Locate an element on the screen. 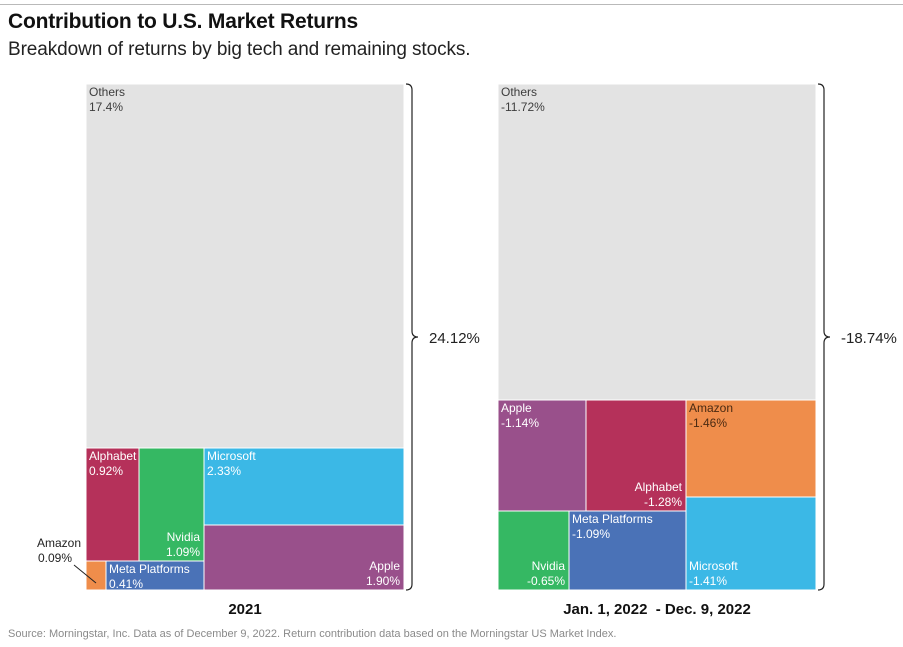 The image size is (903, 647). tile-label-meta-platforms-2022: Meta Platforms is located at coordinates (612, 519).